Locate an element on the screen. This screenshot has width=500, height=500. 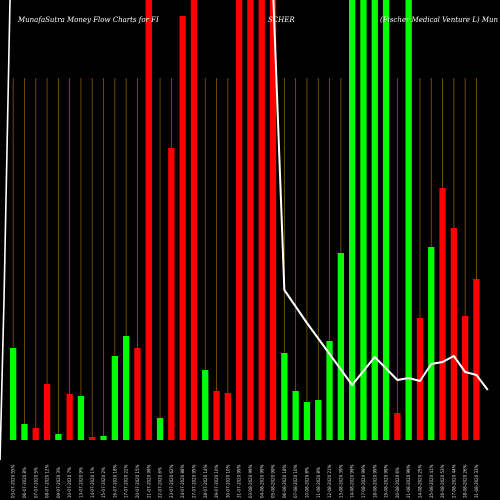
x-tick-label: 20-08-2020 6% is located at coordinates (397, 482).